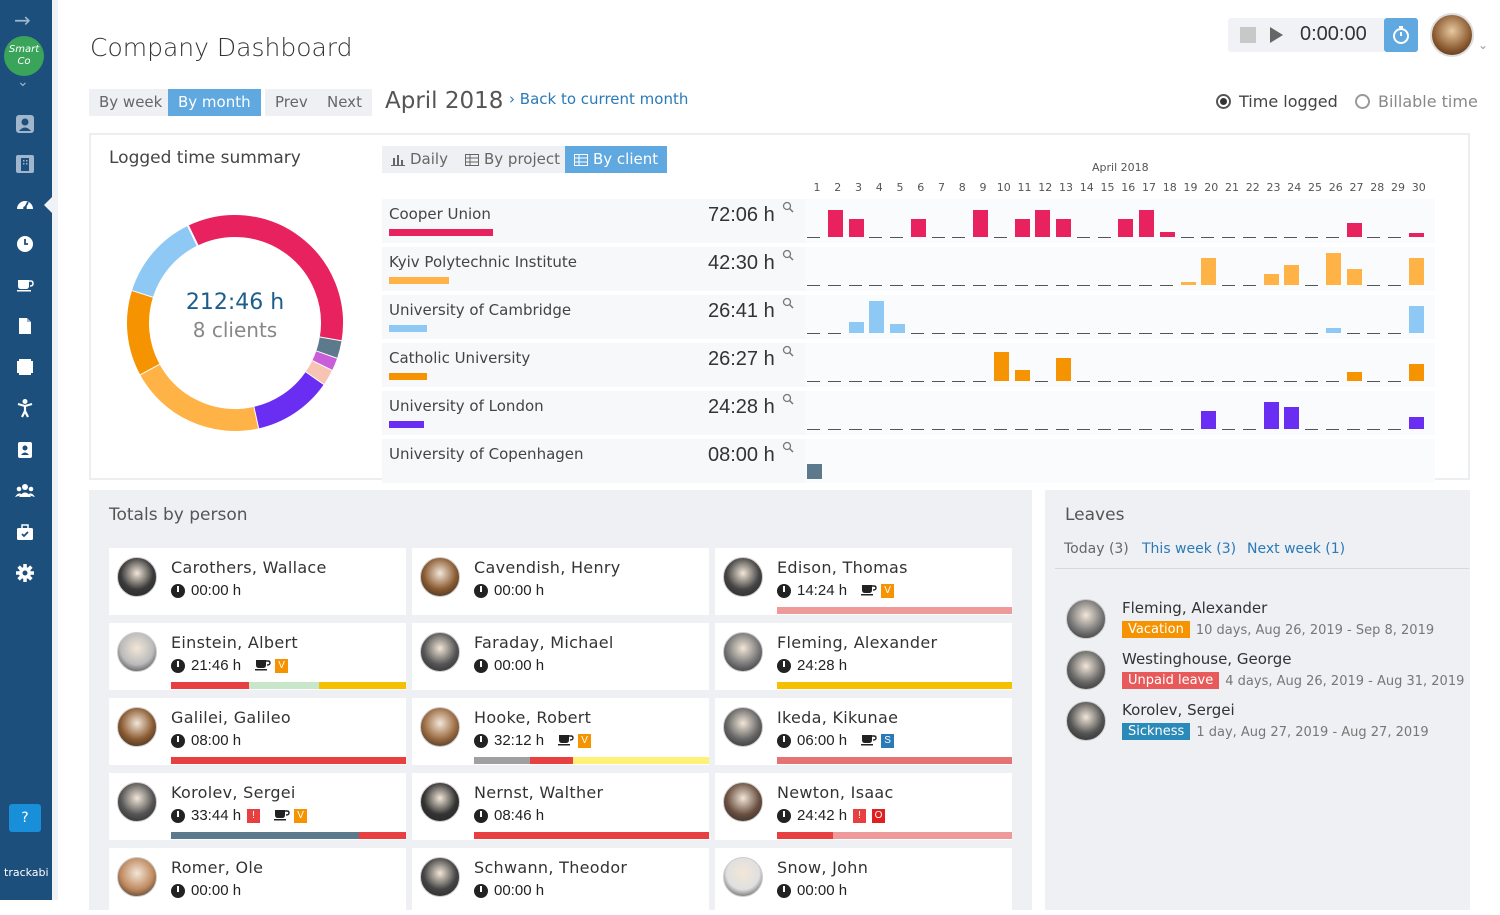  What do you see at coordinates (1276, 35) in the screenshot?
I see `play-icon` at bounding box center [1276, 35].